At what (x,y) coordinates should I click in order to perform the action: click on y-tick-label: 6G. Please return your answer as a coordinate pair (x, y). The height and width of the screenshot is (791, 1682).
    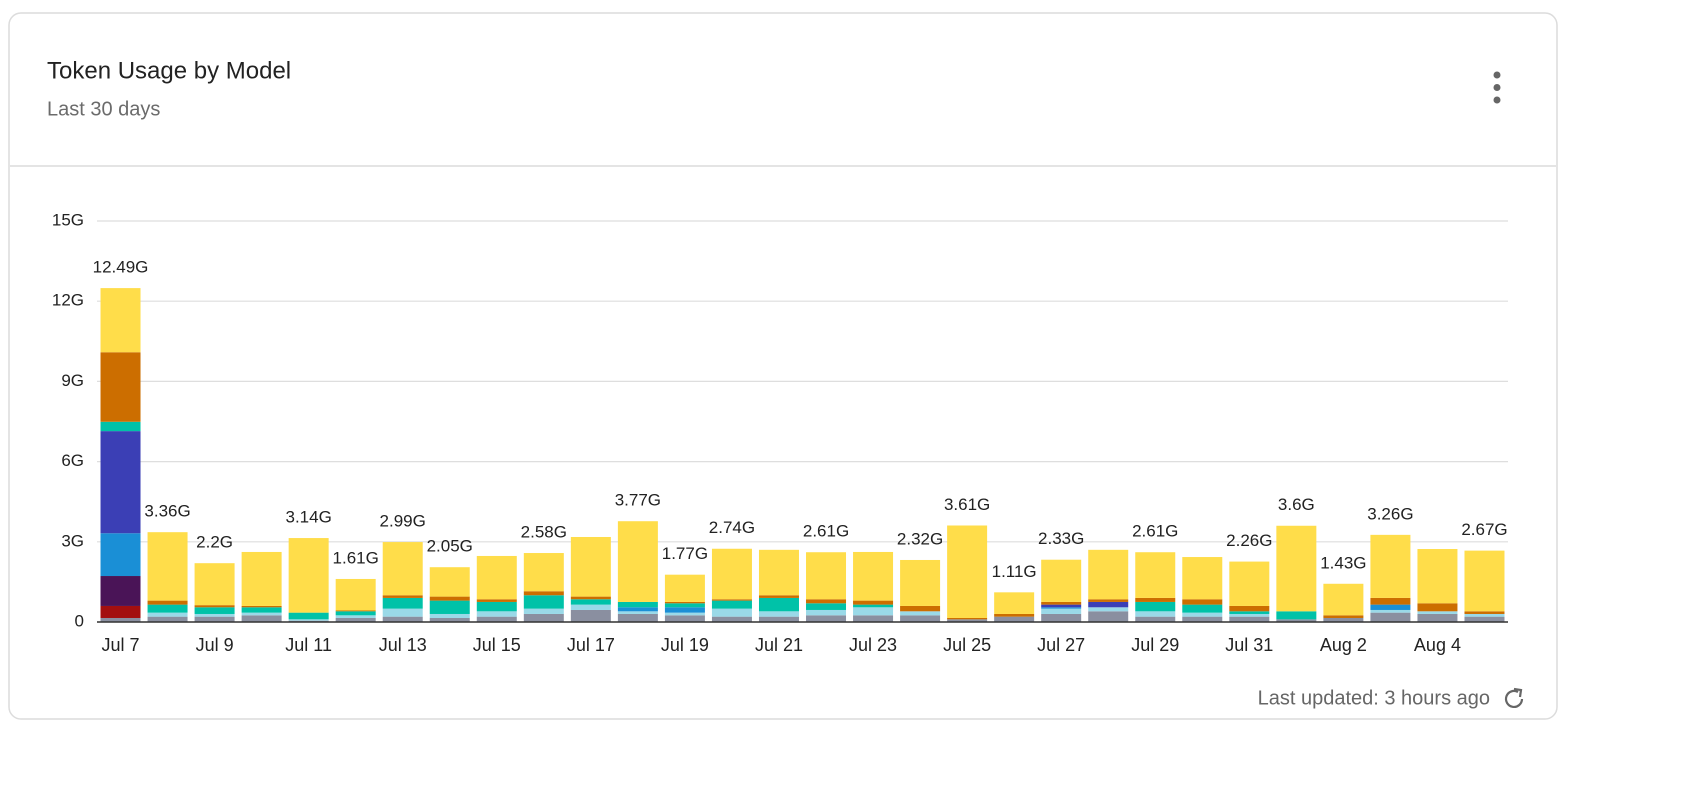
    Looking at the image, I should click on (72, 460).